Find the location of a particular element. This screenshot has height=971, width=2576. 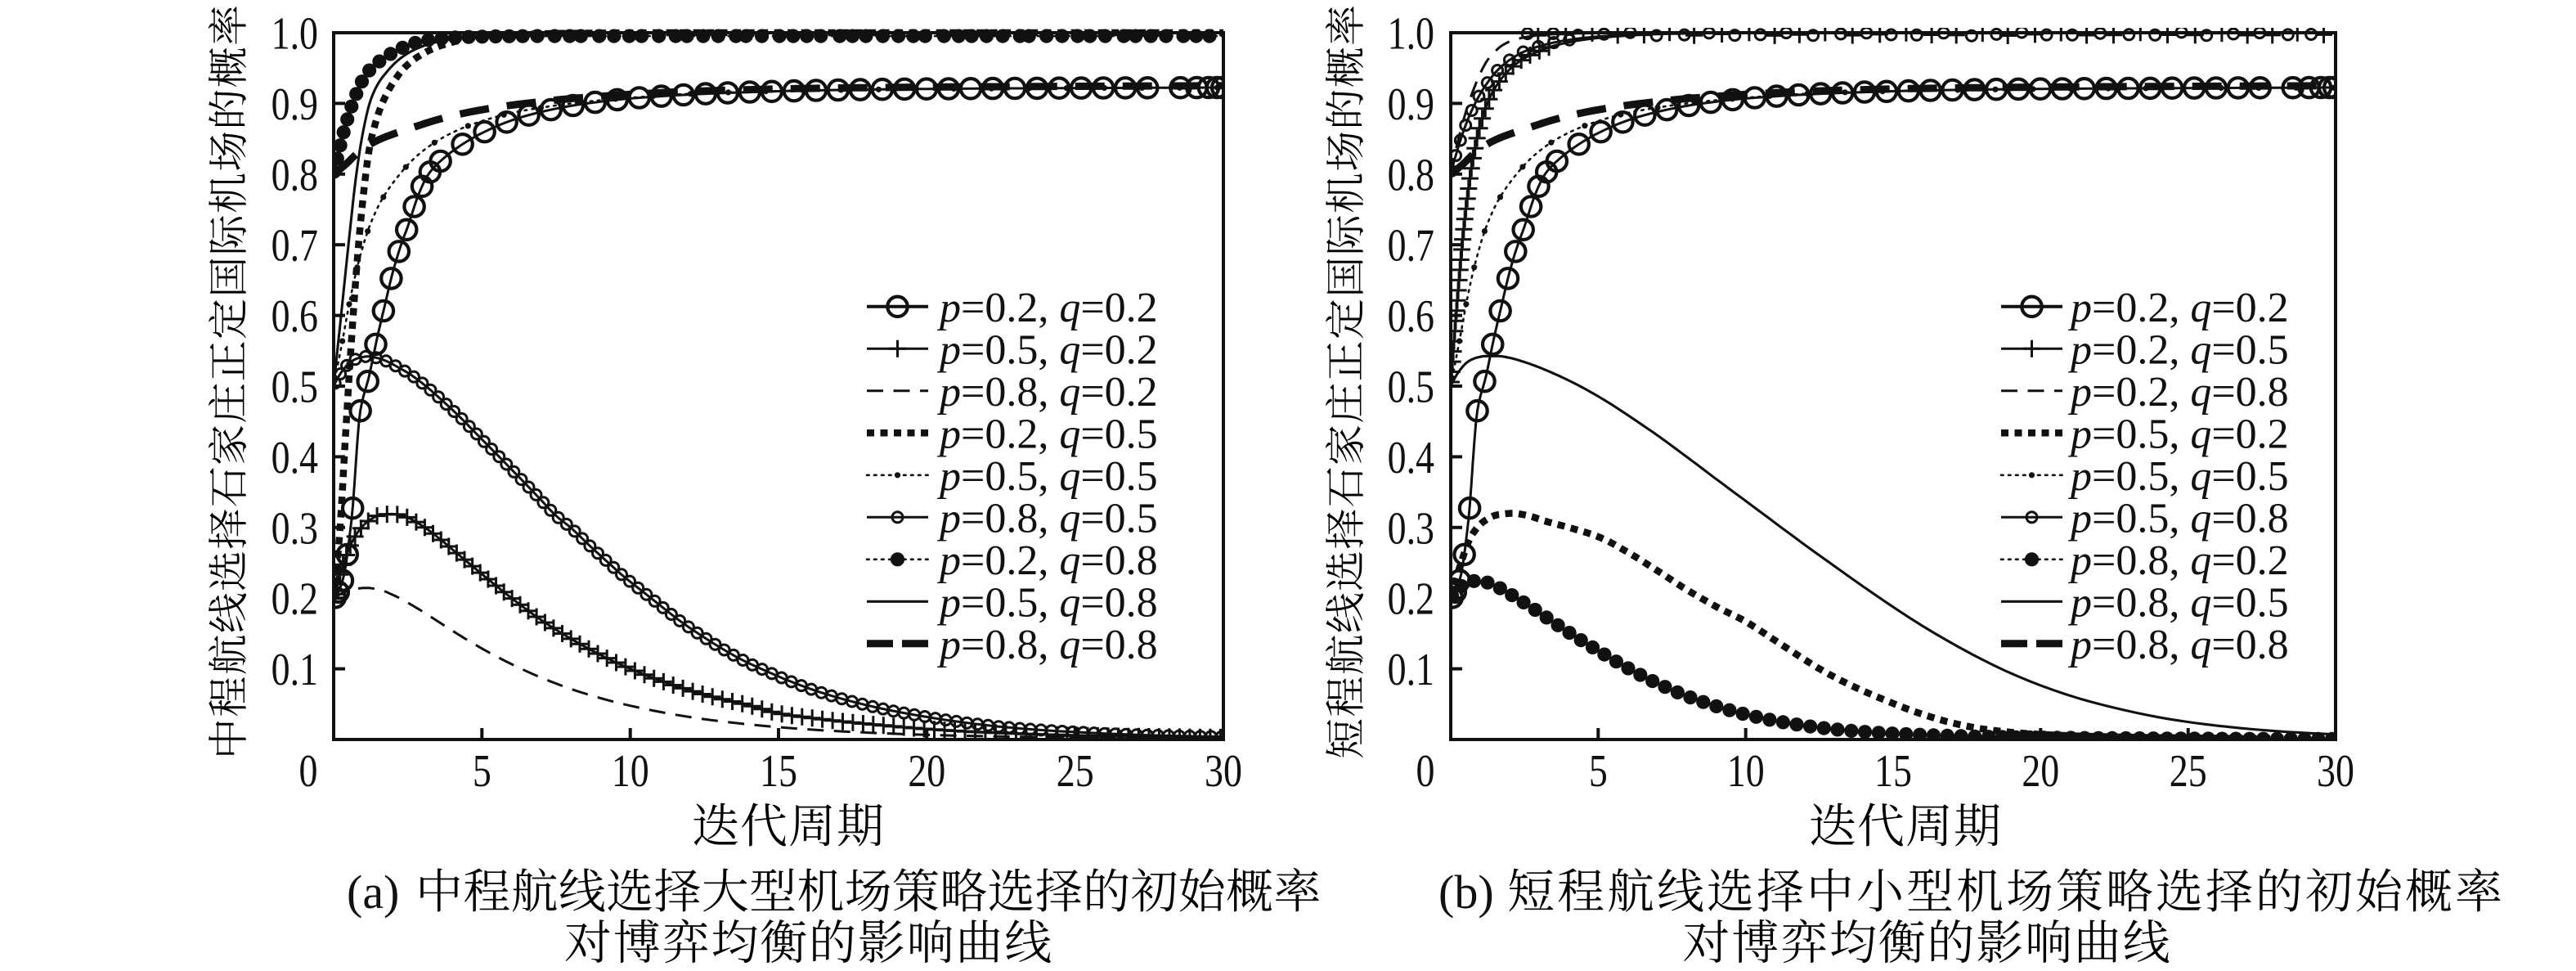

svg-text: (b) is located at coordinates (1466, 892).